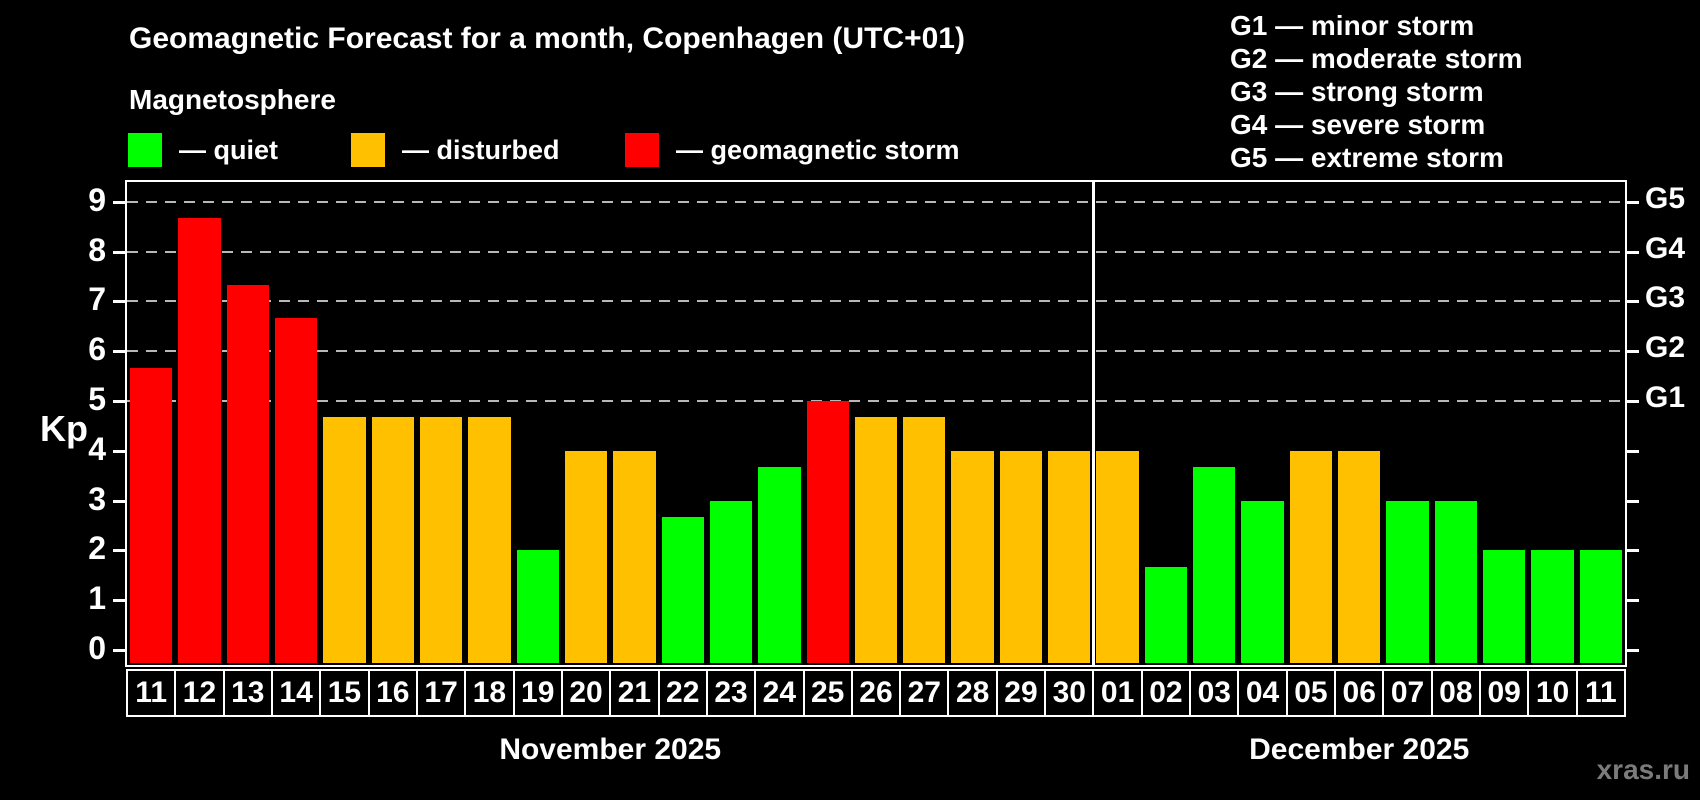 Image resolution: width=1700 pixels, height=800 pixels. What do you see at coordinates (1352, 25) in the screenshot?
I see `g-legend-item: G1 — minor storm` at bounding box center [1352, 25].